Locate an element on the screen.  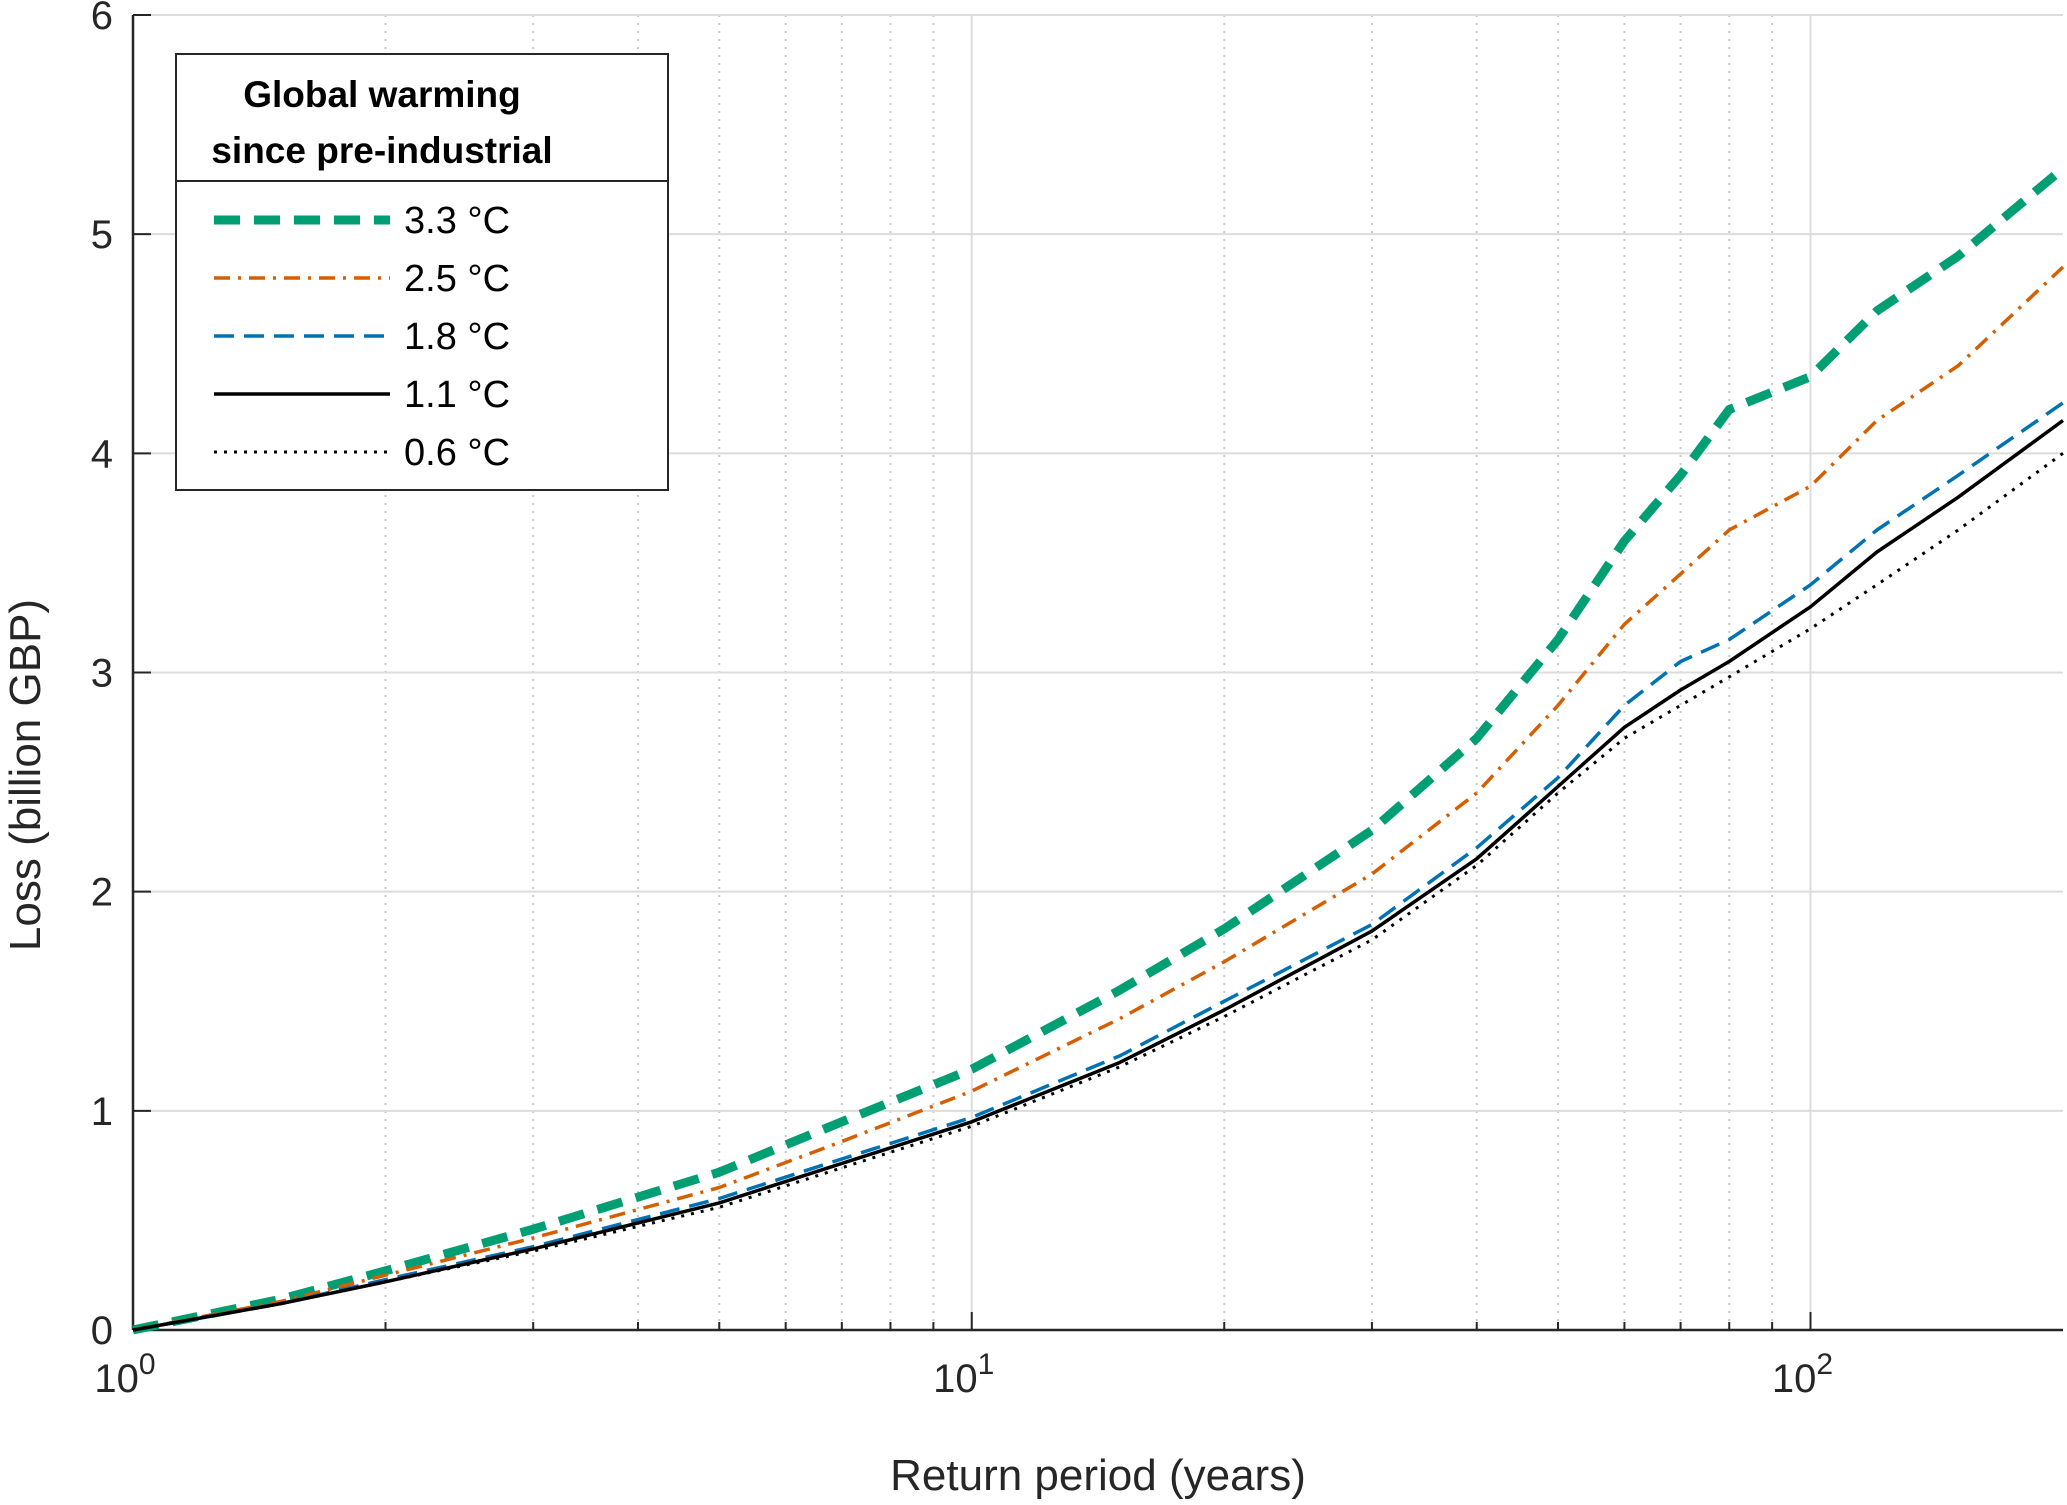
legend-label: 0.6 °C is located at coordinates (457, 453).